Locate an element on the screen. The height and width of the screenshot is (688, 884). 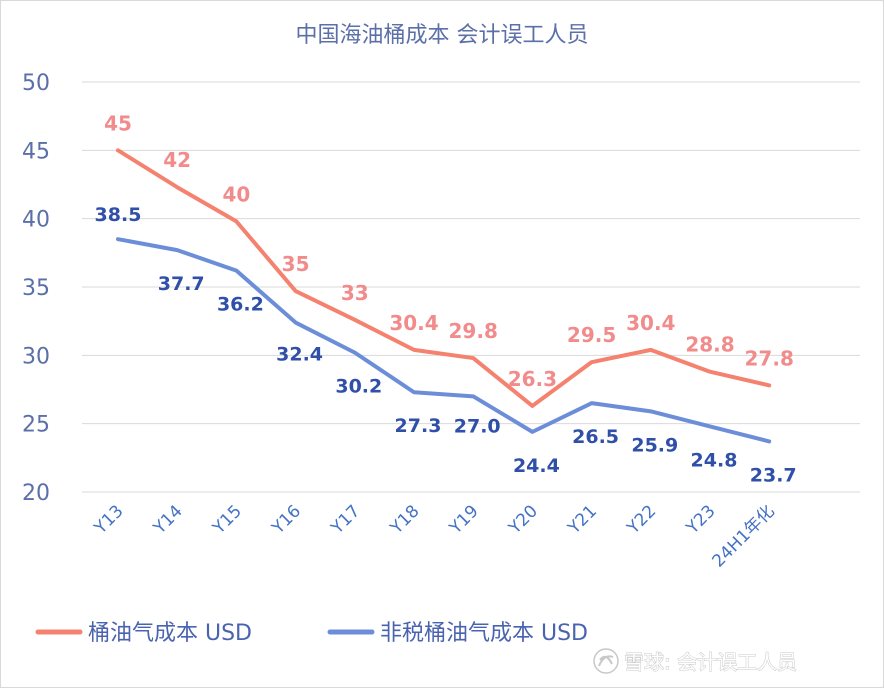
x-tick-label: Y13 is located at coordinates (108, 519).